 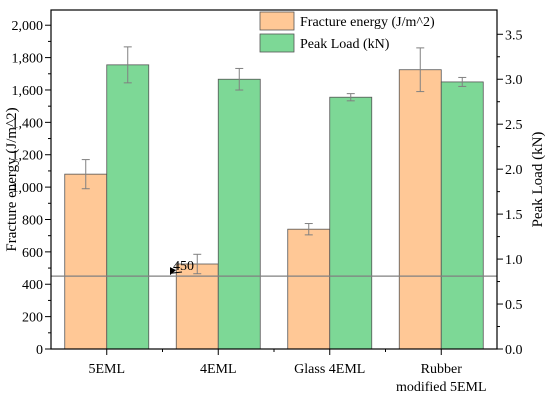 What do you see at coordinates (12, 179) in the screenshot?
I see `left-axis-title: Fracture energy (J/m^2)` at bounding box center [12, 179].